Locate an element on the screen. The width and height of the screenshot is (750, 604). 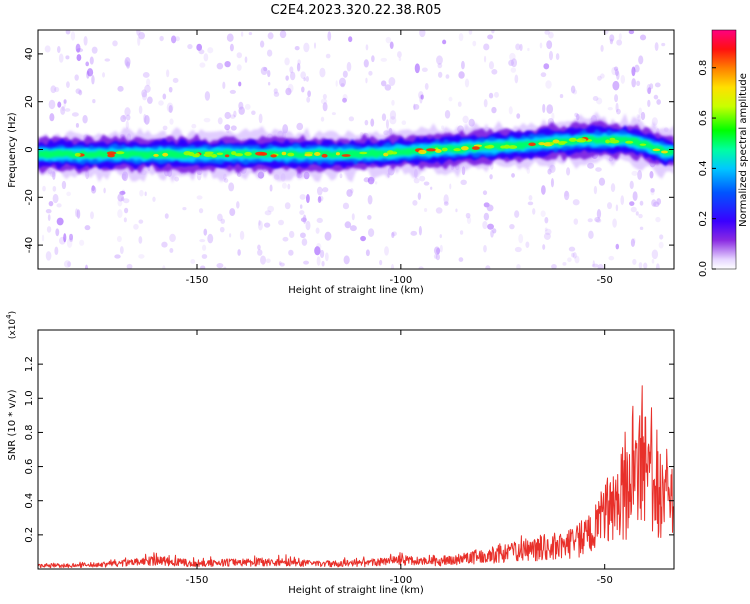
y-tick-label: 1.2 is located at coordinates (29, 364).